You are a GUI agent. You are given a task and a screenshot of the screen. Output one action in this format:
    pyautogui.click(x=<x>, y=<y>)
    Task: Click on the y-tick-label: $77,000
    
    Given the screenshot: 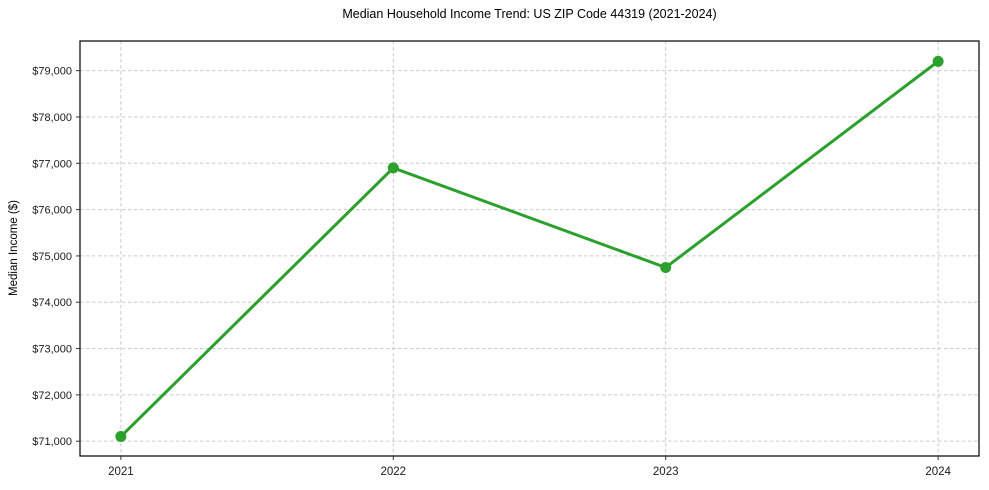 What is the action you would take?
    pyautogui.click(x=52, y=164)
    